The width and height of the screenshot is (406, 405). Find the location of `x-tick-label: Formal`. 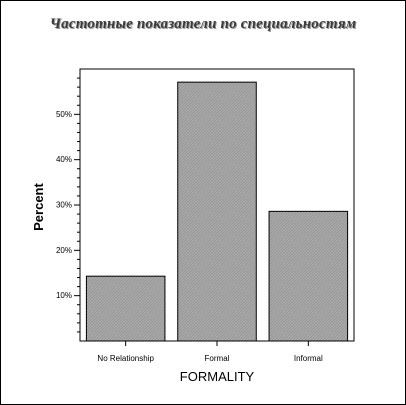

x-tick-label: Formal is located at coordinates (217, 358).